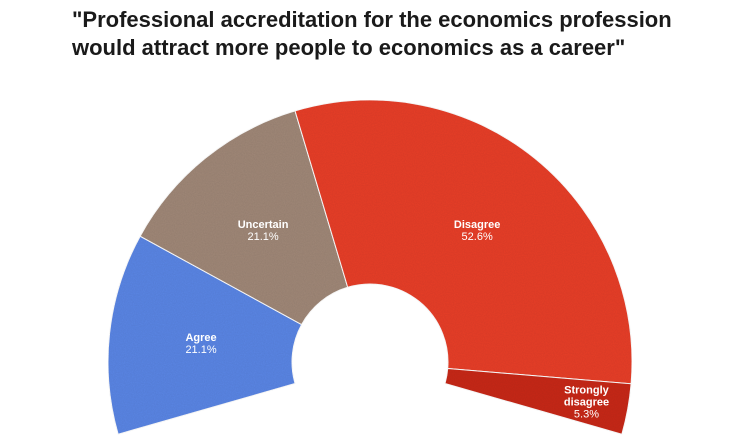  What do you see at coordinates (586, 415) in the screenshot?
I see `slice-value-strongly-disagree: 5.3%` at bounding box center [586, 415].